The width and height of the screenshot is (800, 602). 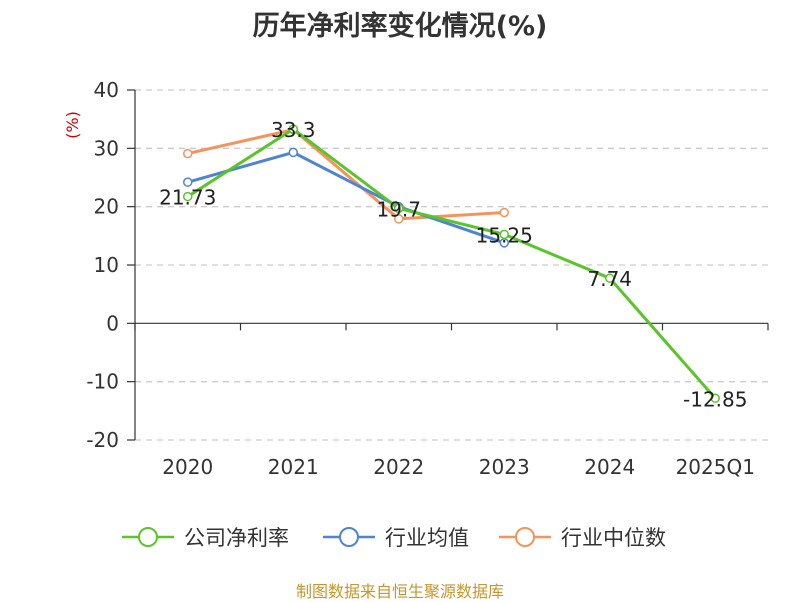 What do you see at coordinates (293, 467) in the screenshot?
I see `x-tick-label: 2021` at bounding box center [293, 467].